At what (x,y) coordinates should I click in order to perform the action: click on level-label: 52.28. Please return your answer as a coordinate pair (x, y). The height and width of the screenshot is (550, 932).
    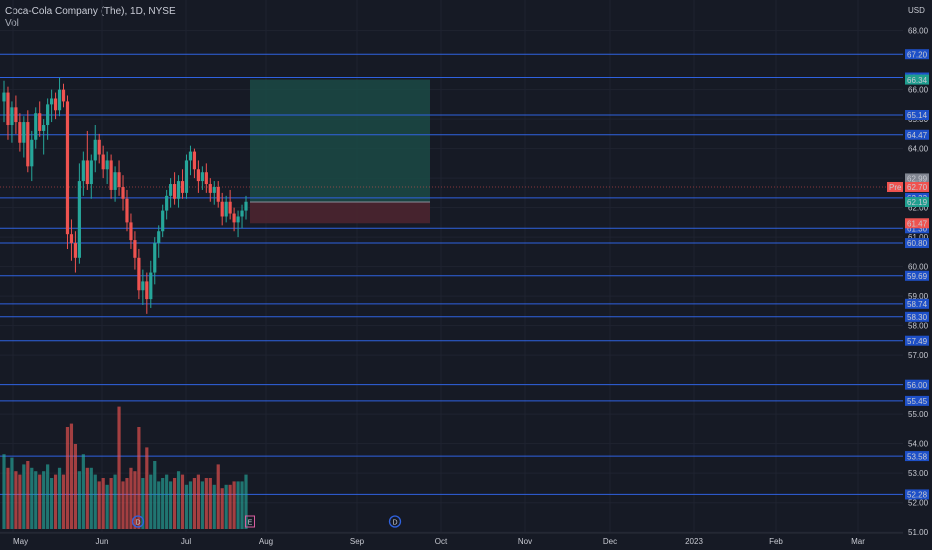
    Looking at the image, I should click on (917, 494).